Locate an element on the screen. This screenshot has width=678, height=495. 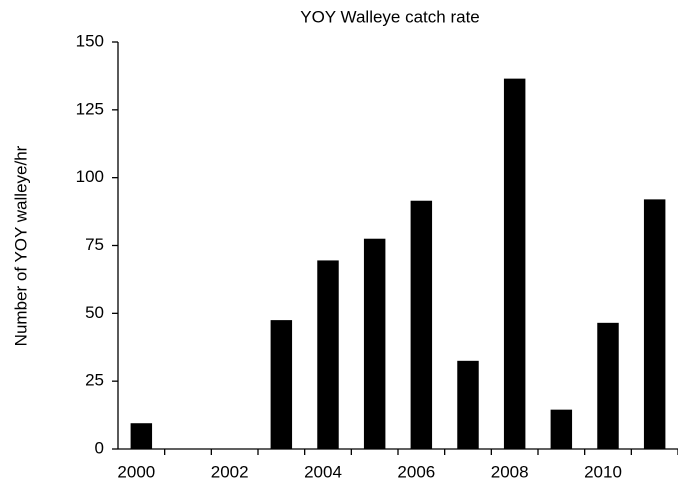
y-tick-label: 100 is located at coordinates (90, 176).